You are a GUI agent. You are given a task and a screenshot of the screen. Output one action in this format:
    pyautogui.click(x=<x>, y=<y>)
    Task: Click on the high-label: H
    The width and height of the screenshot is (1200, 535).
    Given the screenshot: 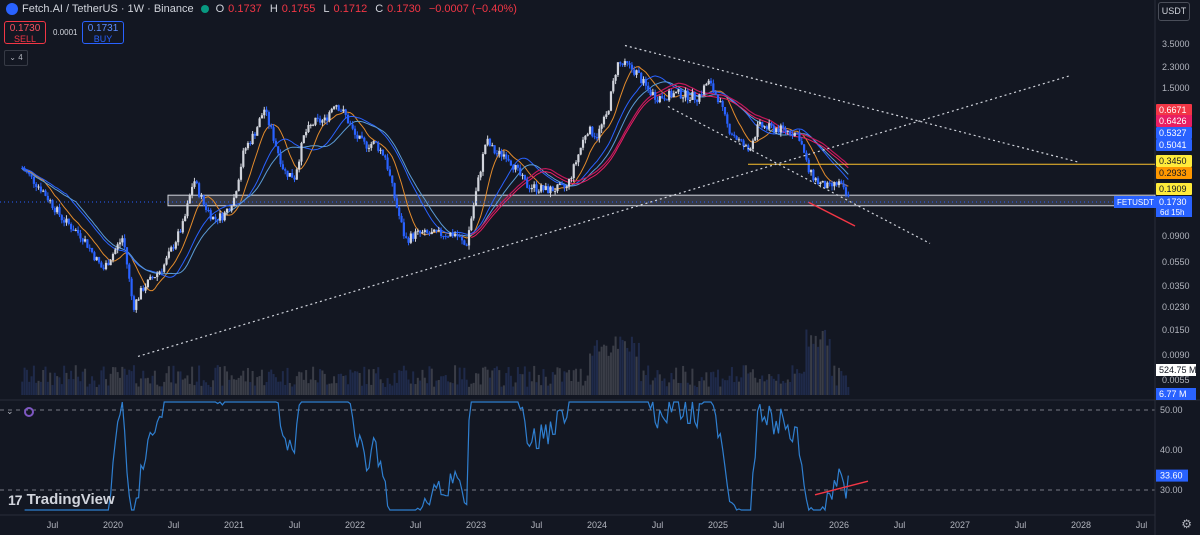 What is the action you would take?
    pyautogui.click(x=273, y=9)
    